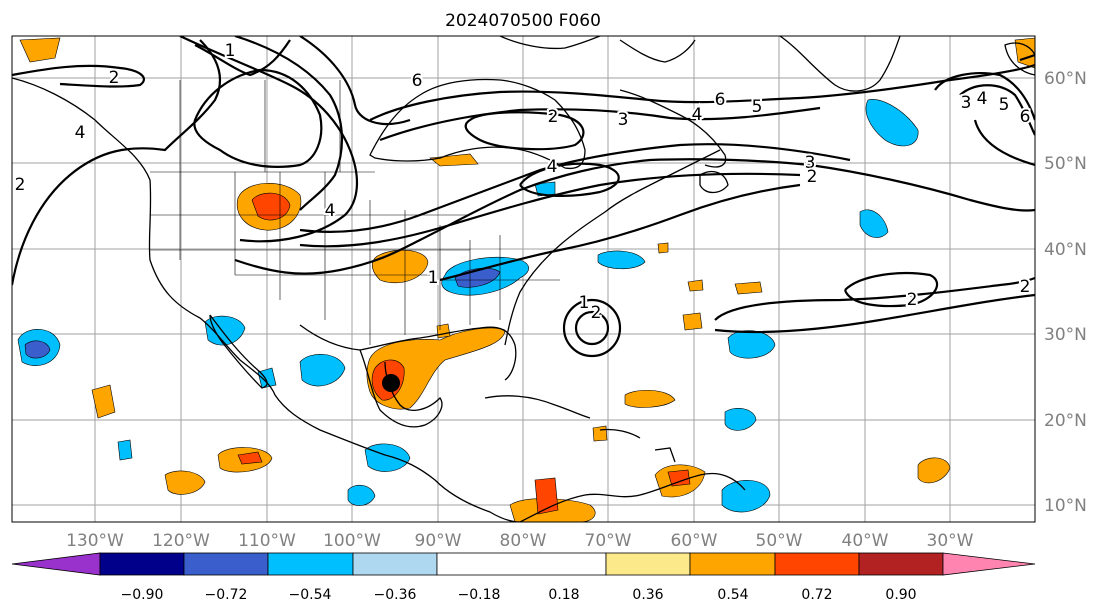  Describe the element at coordinates (1065, 335) in the screenshot. I see `lat-label: 30°N` at that location.